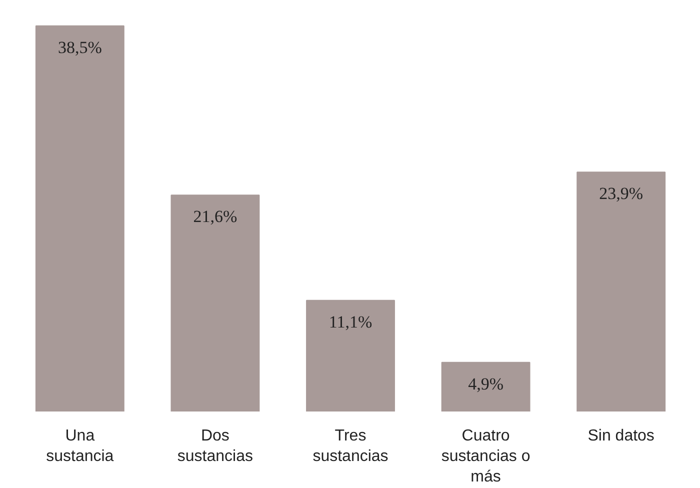 This screenshot has height=488, width=700. I want to click on x-tick-label: Tres sustancias, so click(350, 446).